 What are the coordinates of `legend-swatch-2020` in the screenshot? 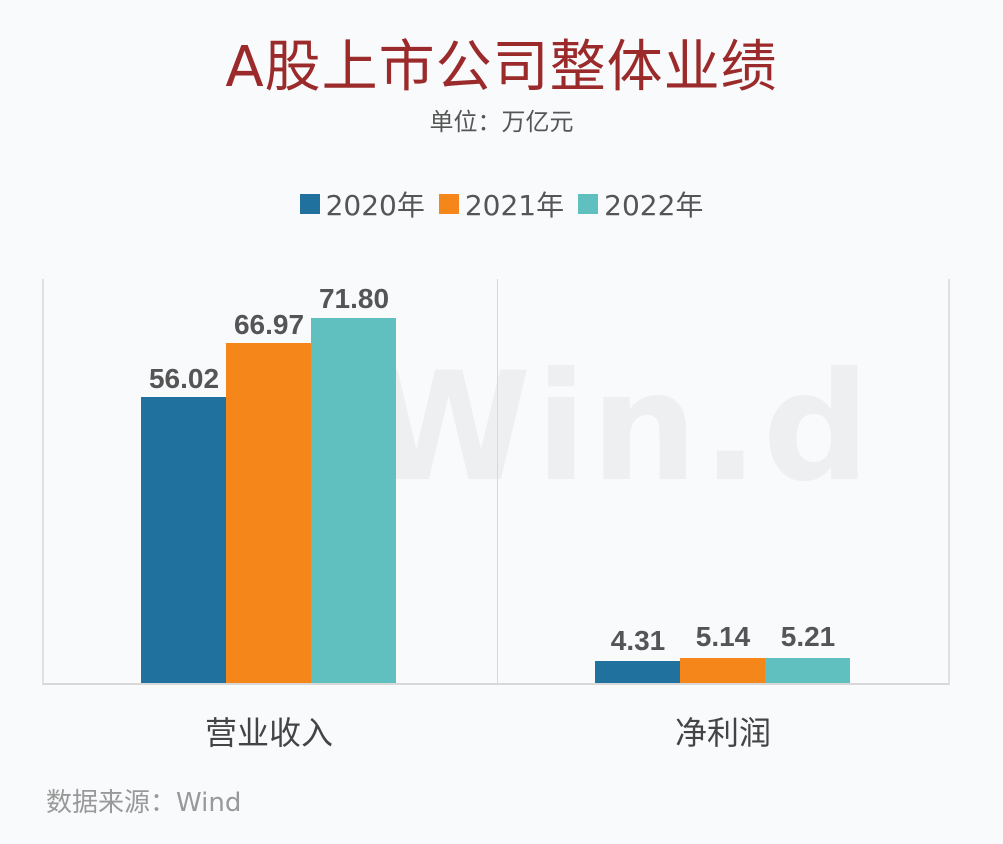 It's located at (309, 204).